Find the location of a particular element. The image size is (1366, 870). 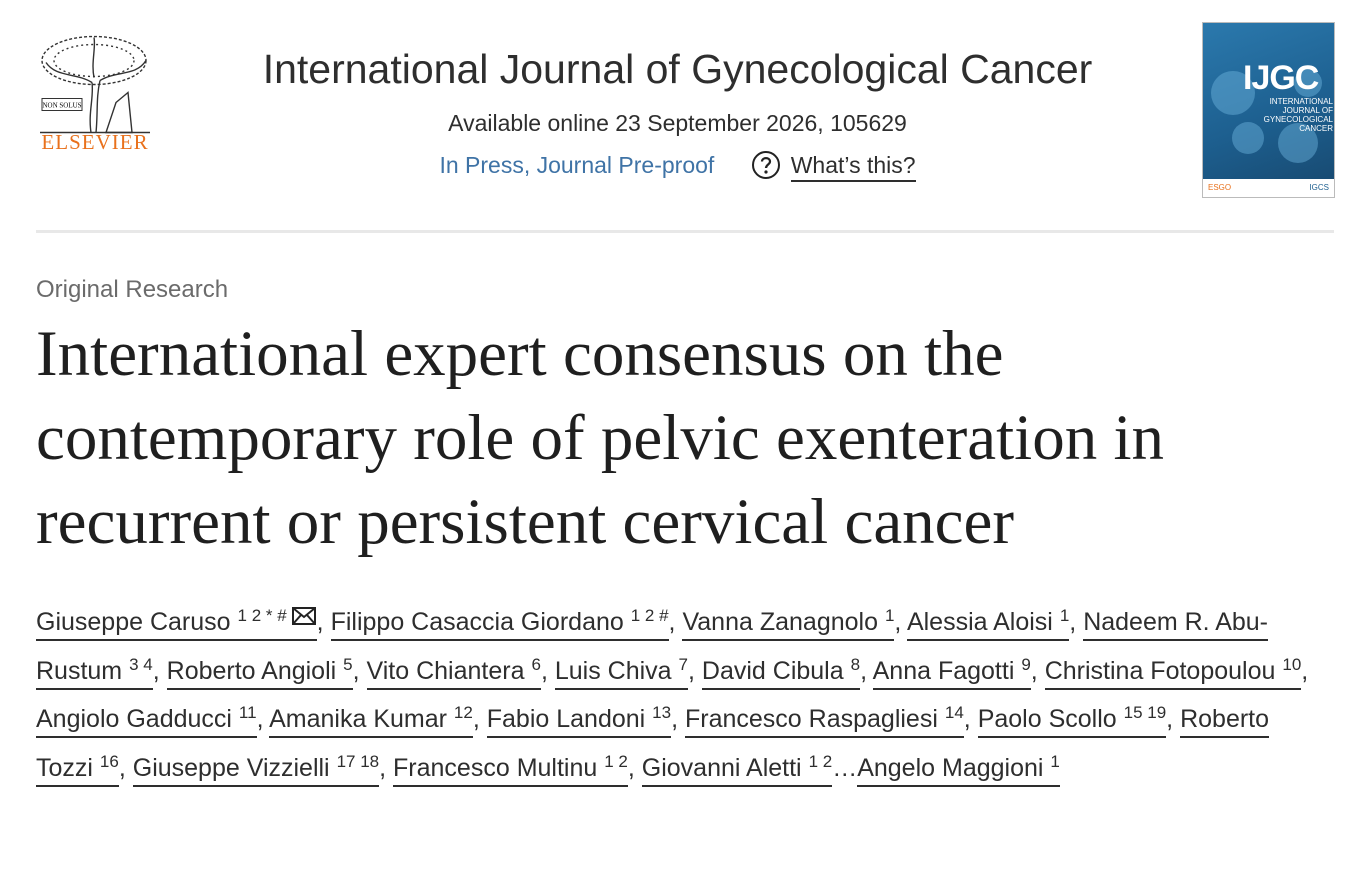

email-icon is located at coordinates (304, 616).